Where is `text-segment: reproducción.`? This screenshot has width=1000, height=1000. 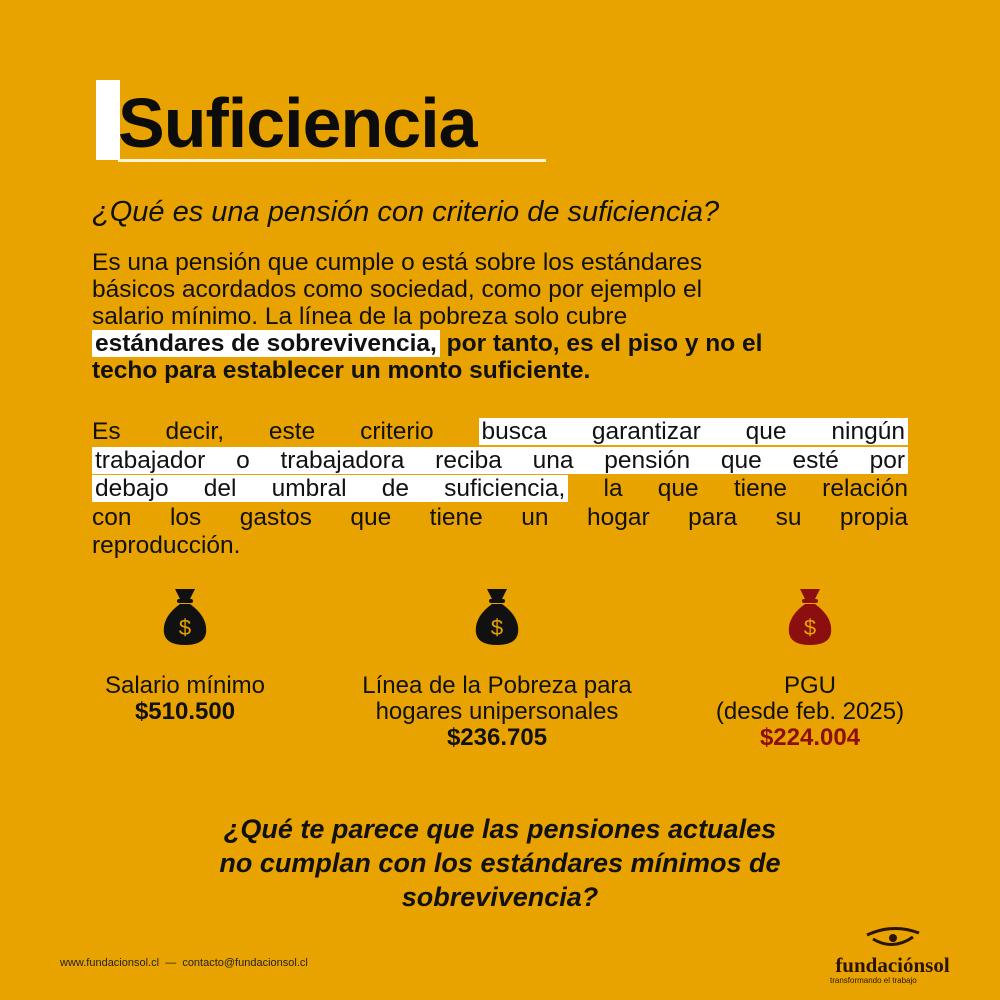
text-segment: reproducción. is located at coordinates (166, 545).